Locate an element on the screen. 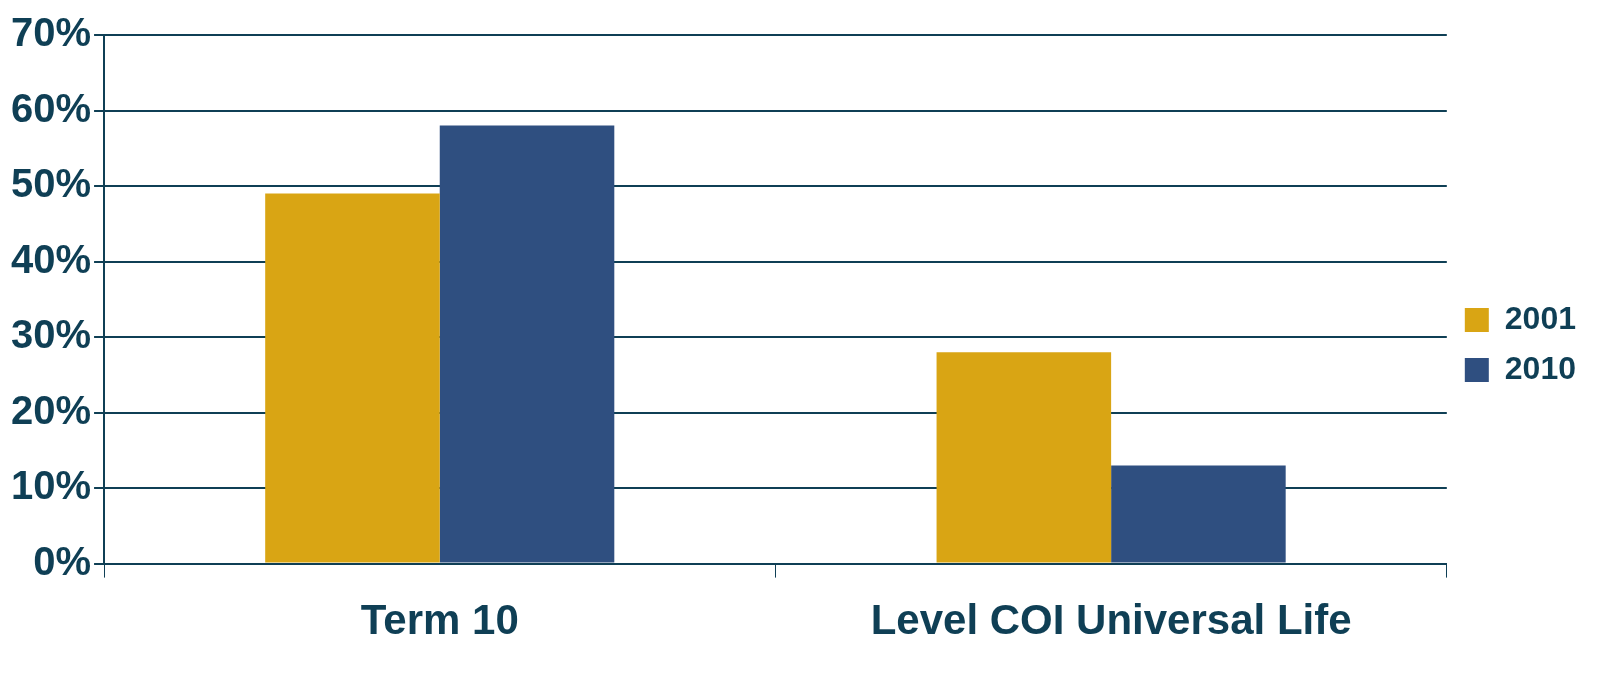 This screenshot has width=1604, height=677. y-tick-label: 20% is located at coordinates (51, 409).